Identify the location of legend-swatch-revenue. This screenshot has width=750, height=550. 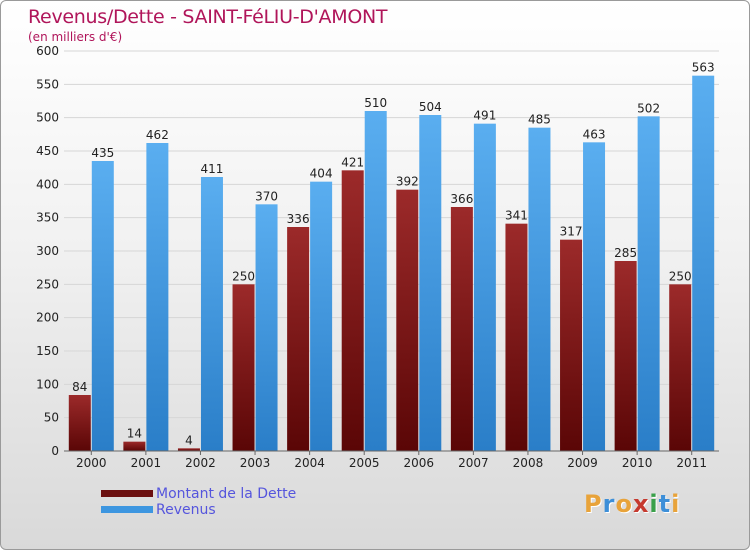
(127, 509).